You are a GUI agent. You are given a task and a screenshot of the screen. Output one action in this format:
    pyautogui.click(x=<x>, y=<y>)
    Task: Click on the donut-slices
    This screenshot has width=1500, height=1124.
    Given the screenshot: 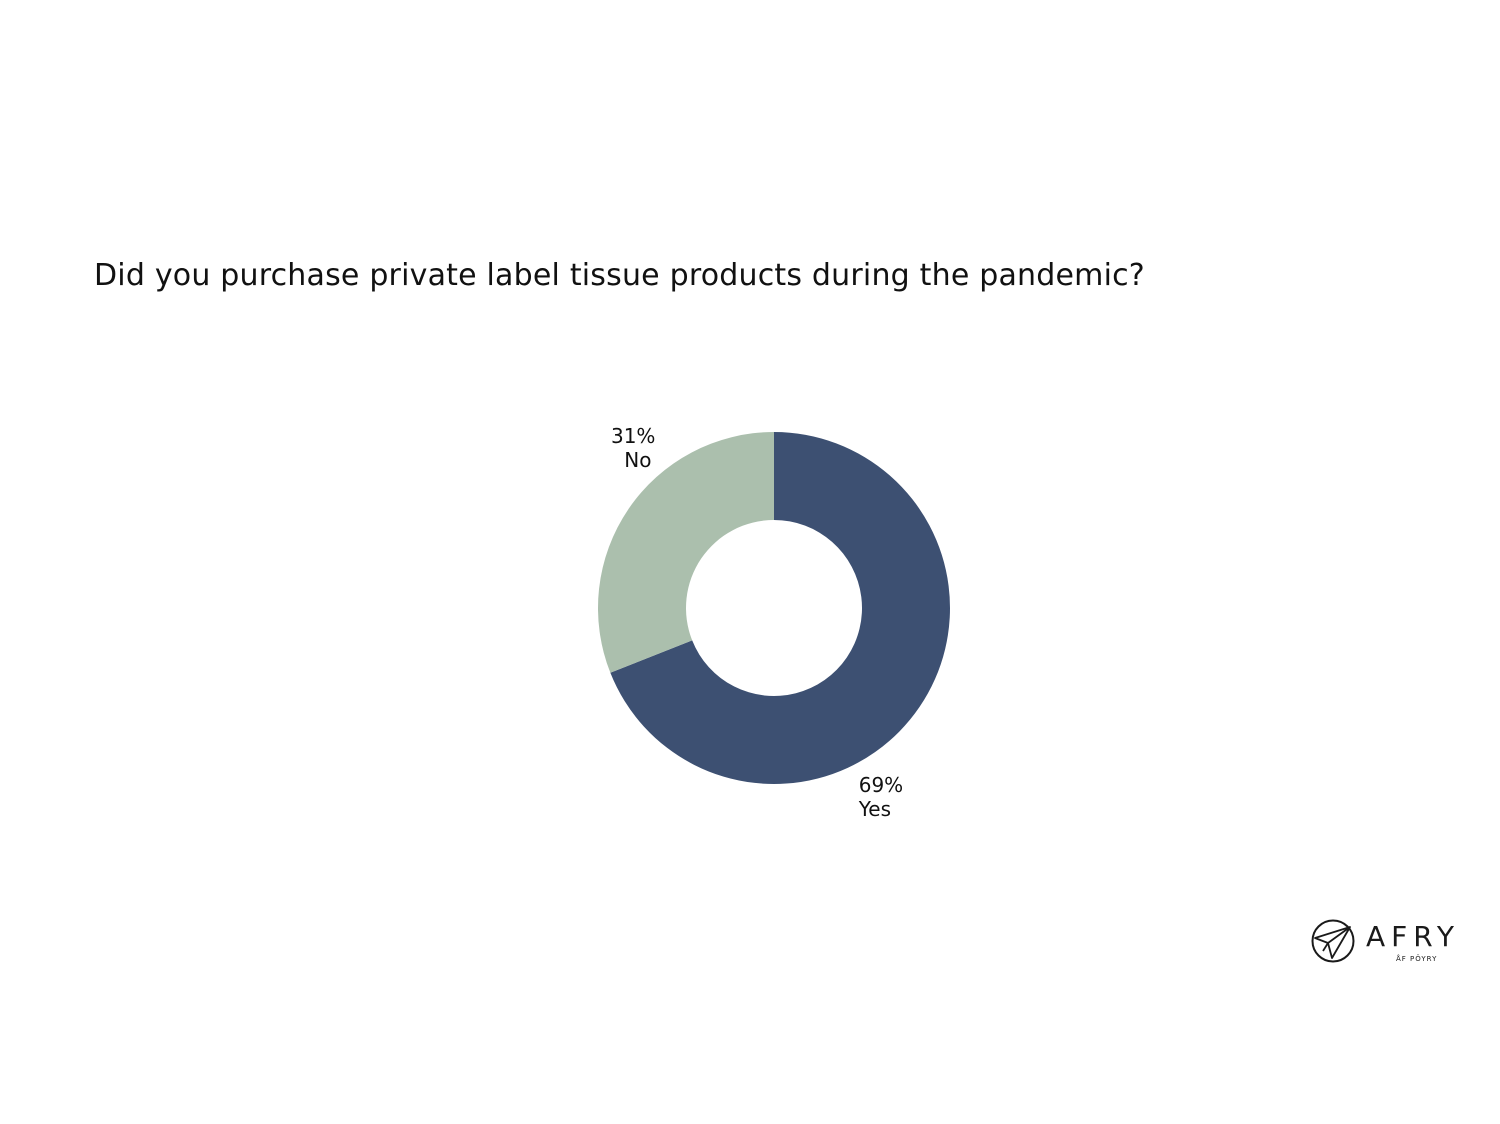 What is the action you would take?
    pyautogui.click(x=774, y=608)
    